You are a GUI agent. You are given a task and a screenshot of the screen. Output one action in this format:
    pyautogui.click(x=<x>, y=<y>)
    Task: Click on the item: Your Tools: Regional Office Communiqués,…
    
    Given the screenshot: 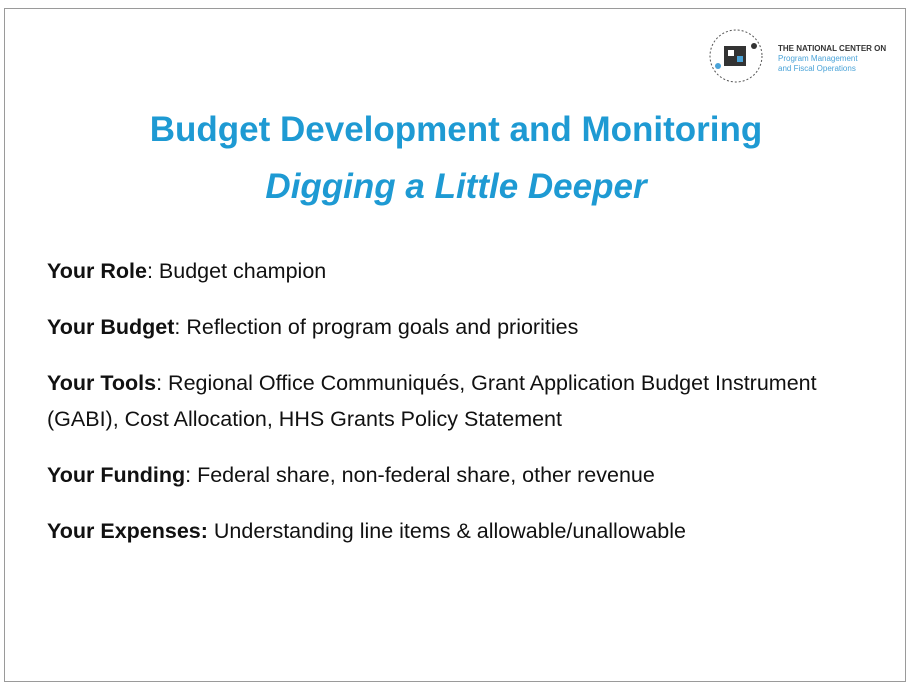 What is the action you would take?
    pyautogui.click(x=452, y=401)
    